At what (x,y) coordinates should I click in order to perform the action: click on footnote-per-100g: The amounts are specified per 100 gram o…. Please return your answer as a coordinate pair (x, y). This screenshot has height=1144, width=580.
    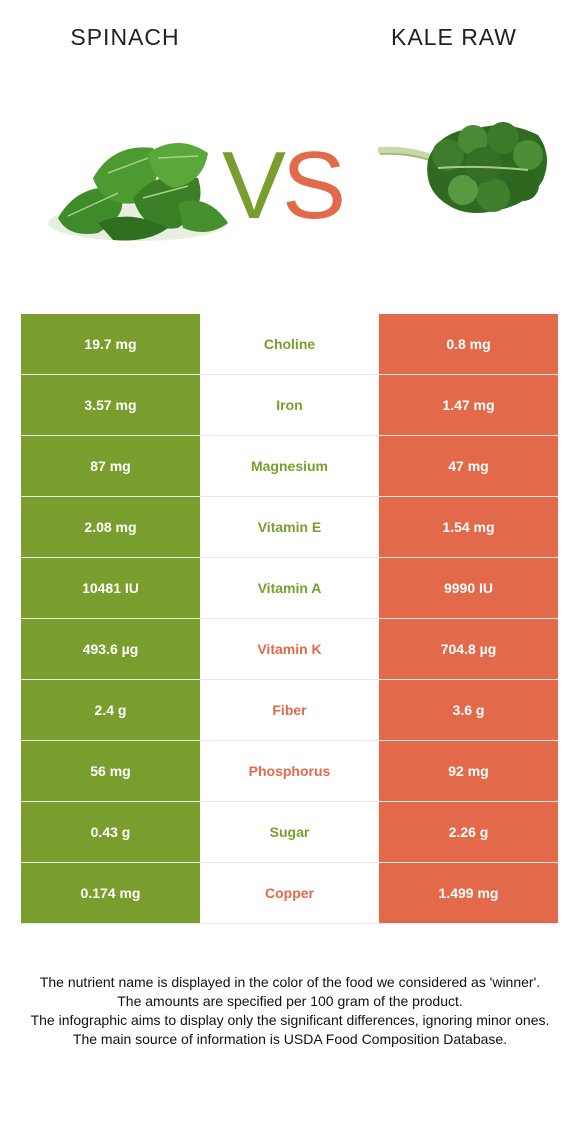
    Looking at the image, I should click on (290, 1001).